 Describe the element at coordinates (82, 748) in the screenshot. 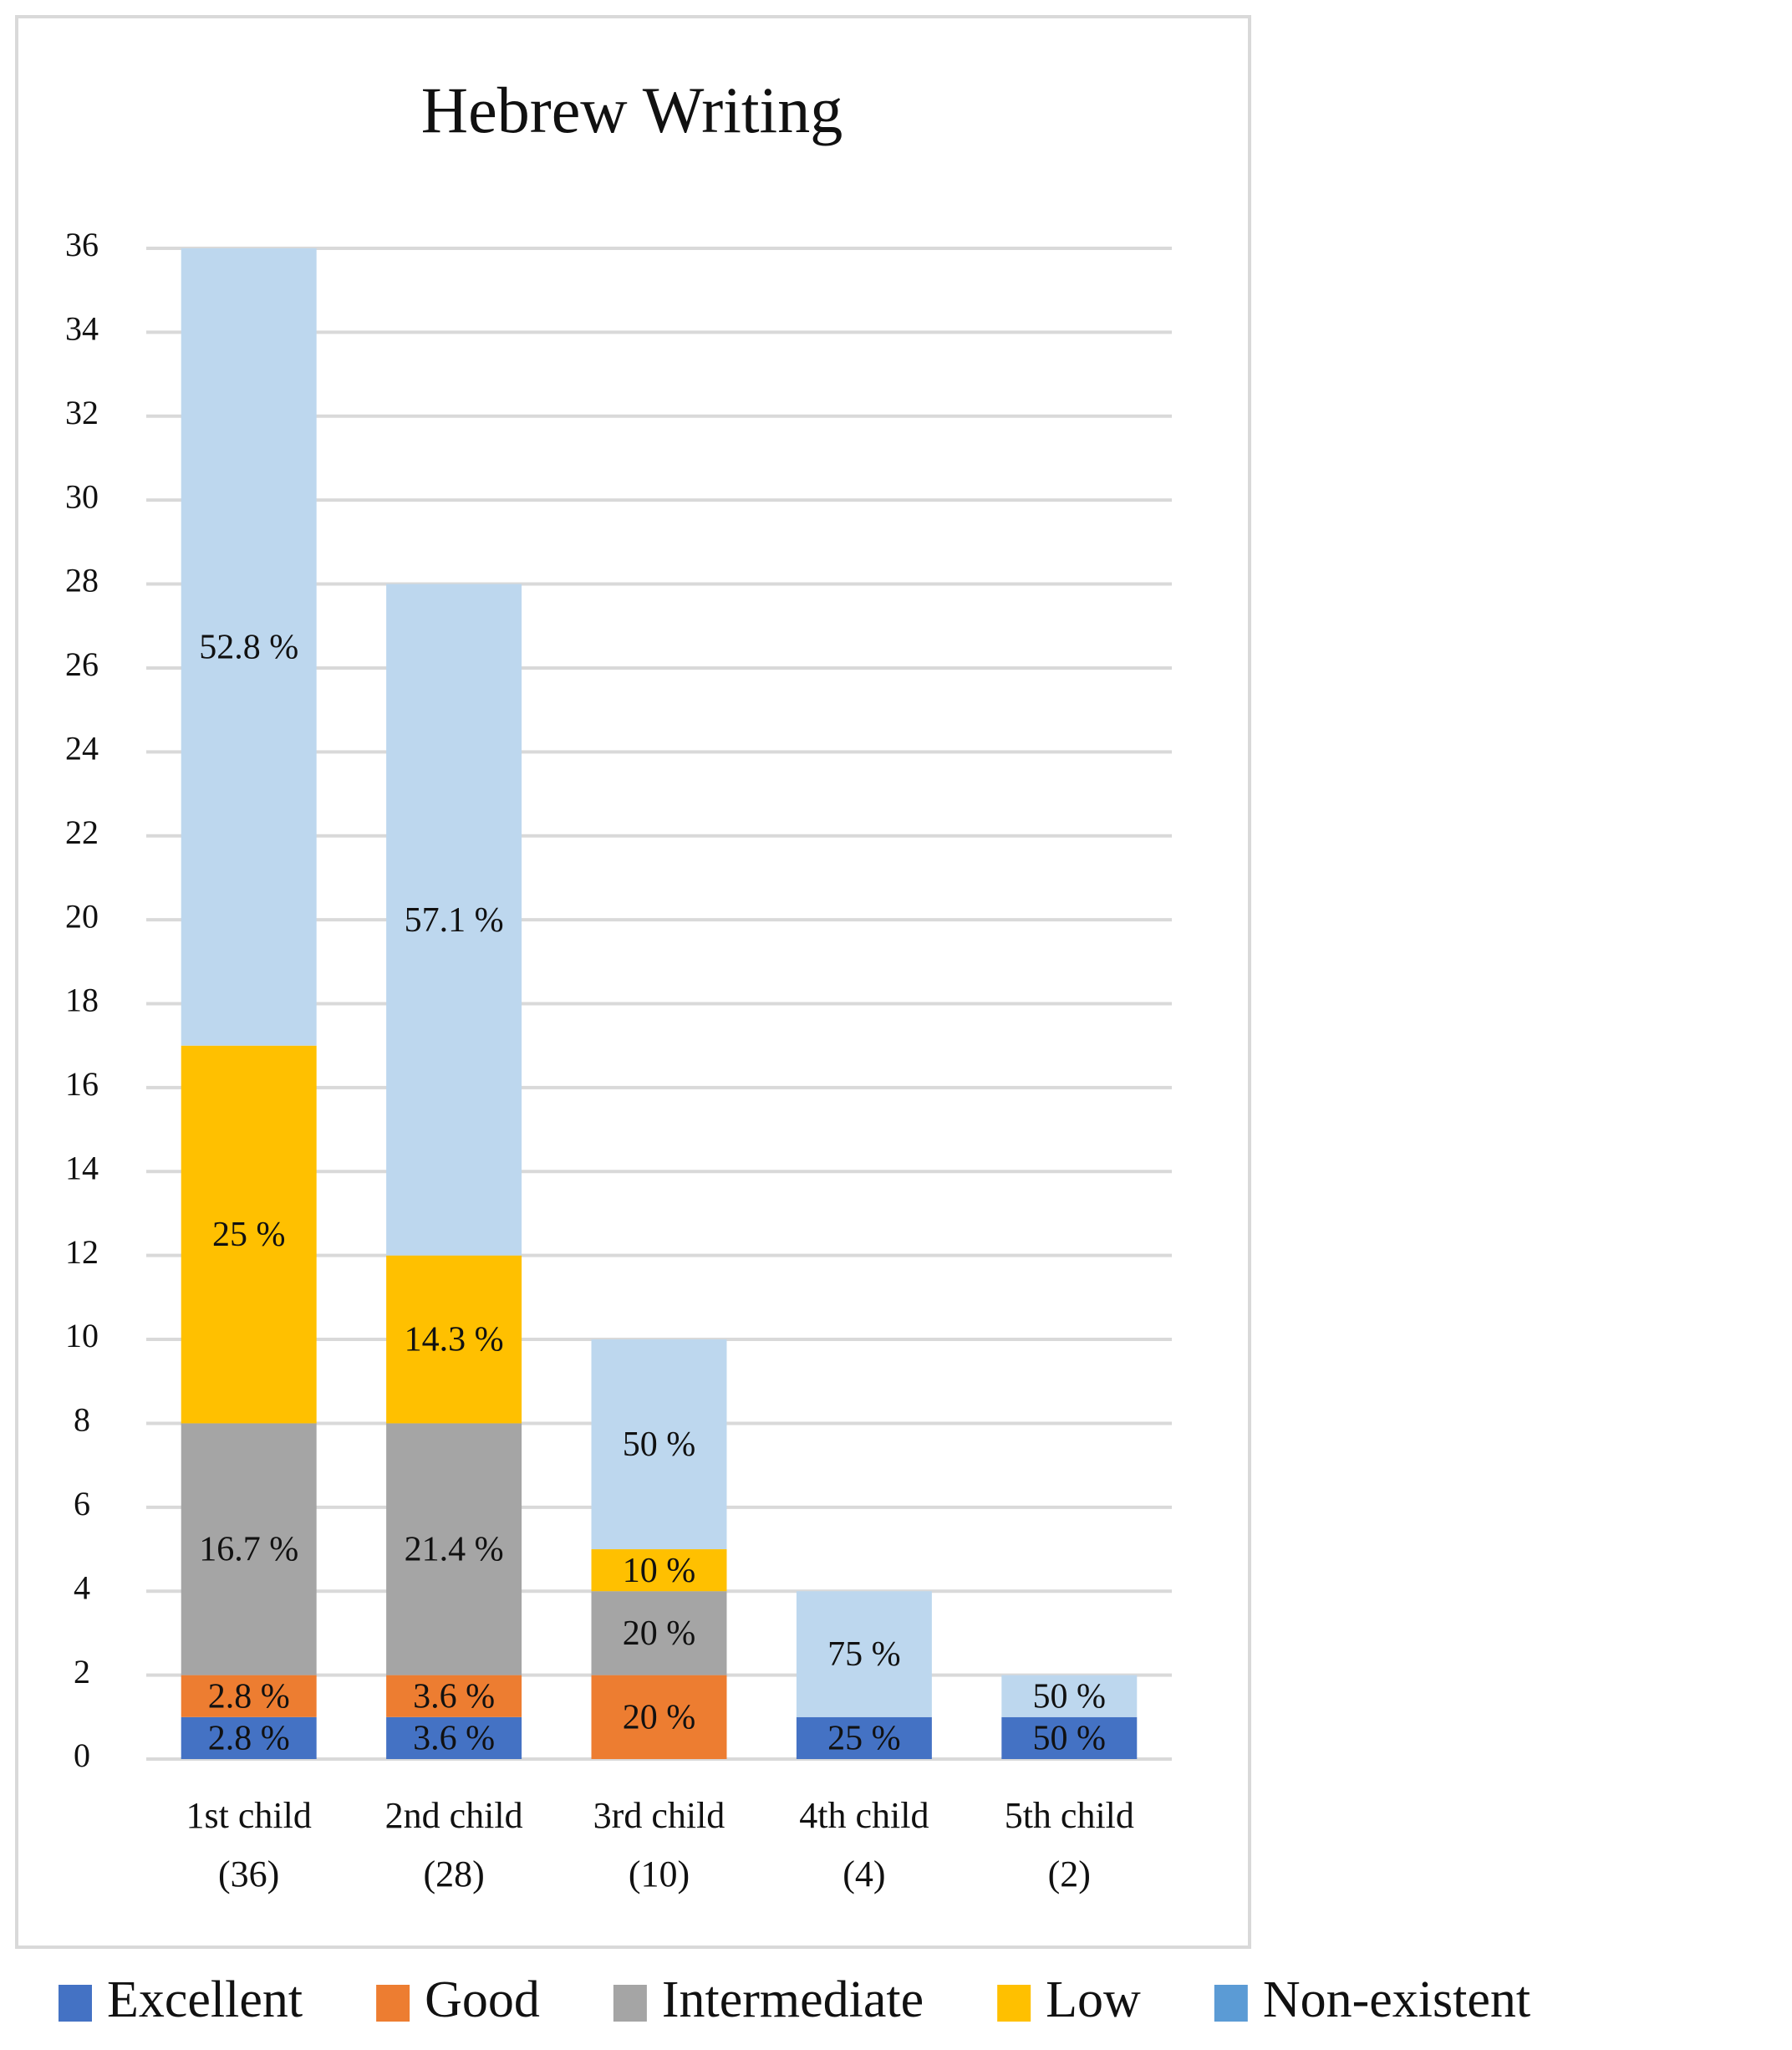

I see `y-tick-label: 24` at that location.